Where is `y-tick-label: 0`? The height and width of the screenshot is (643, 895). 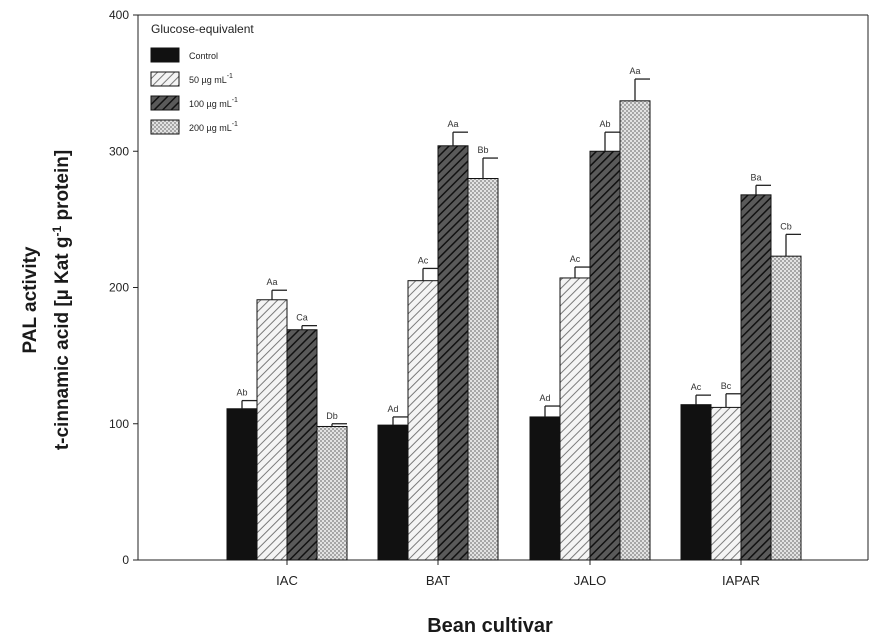 y-tick-label: 0 is located at coordinates (125, 560).